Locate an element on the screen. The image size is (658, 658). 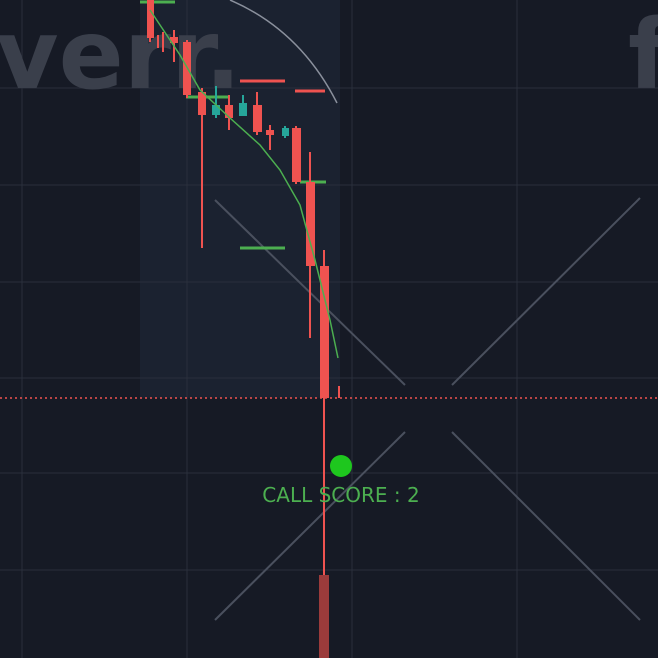
levels is located at coordinates (233, 125).